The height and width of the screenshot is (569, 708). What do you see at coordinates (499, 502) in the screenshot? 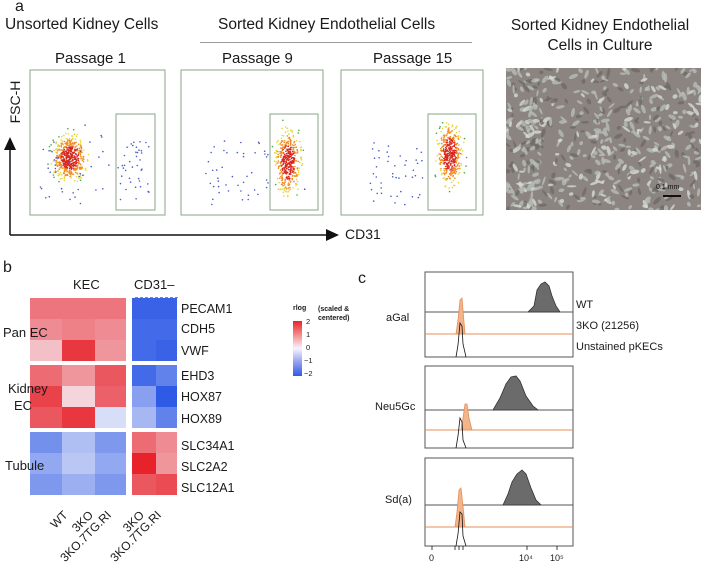
I see `histogram-box-sda` at bounding box center [499, 502].